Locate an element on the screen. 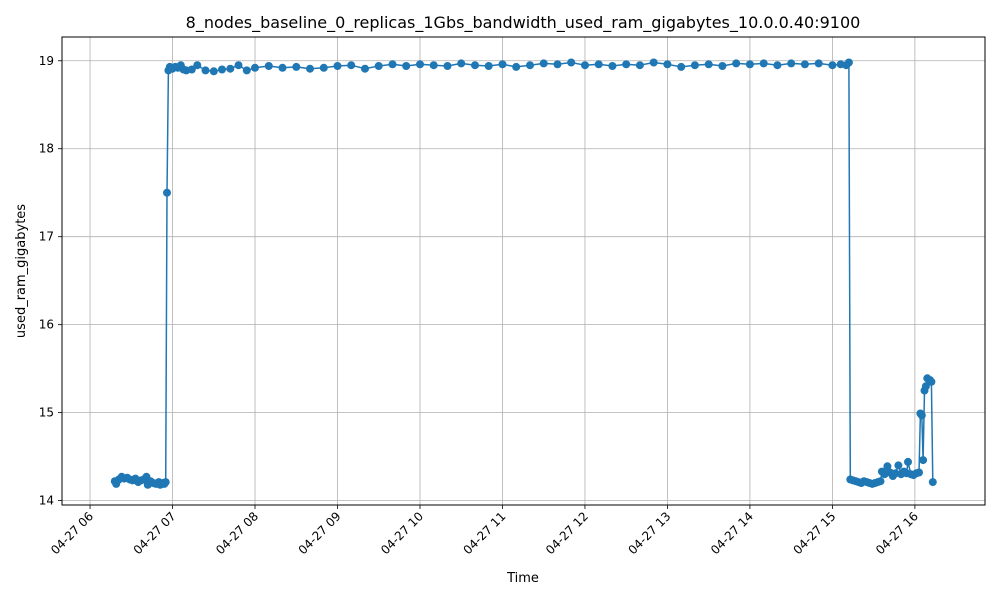  y-axis: 14 15 16 17 18 19 is located at coordinates (50, 281).